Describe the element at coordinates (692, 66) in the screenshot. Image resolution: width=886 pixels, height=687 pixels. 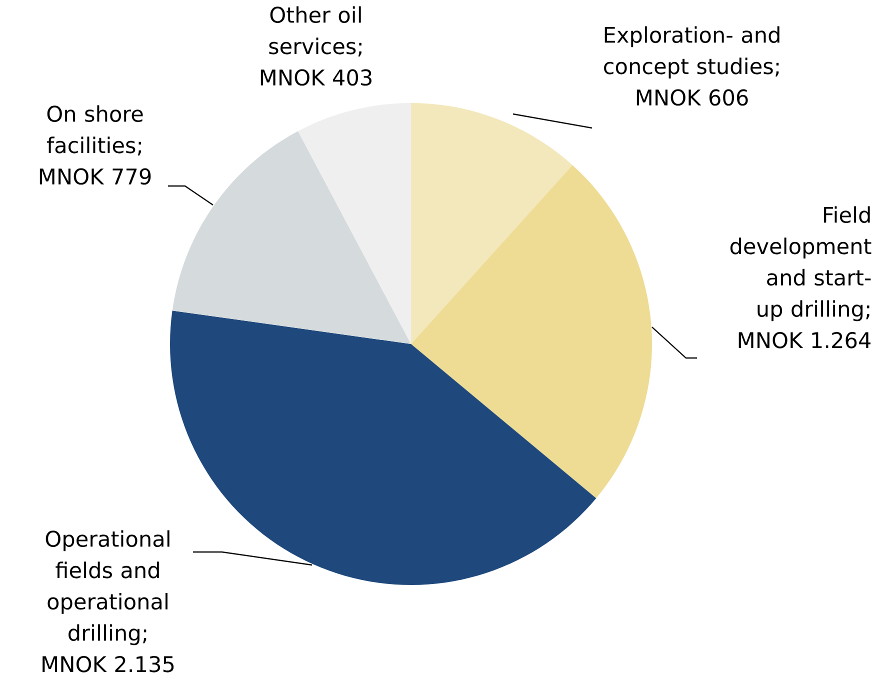
I see `slice-label: Exploration- and concept studies; MNOK 606` at that location.